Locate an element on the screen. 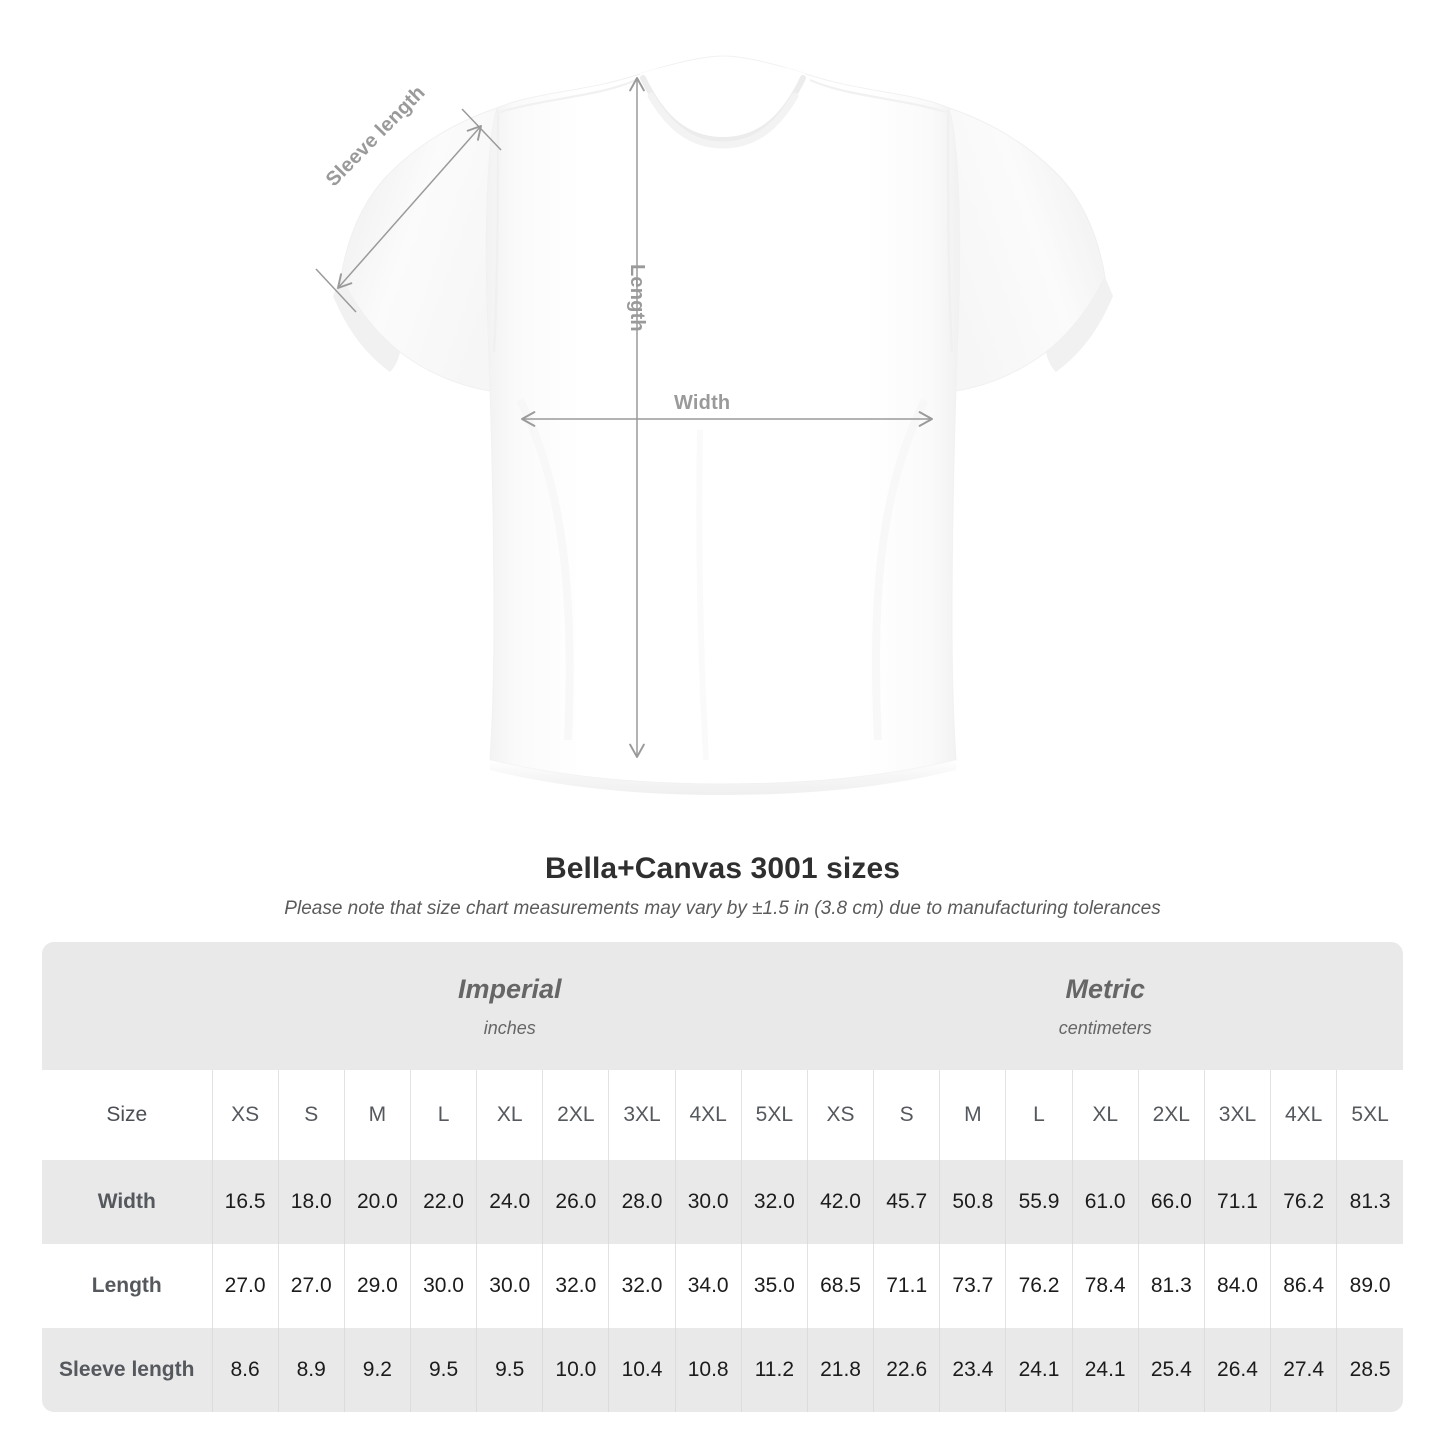 Image resolution: width=1445 pixels, height=1445 pixels. cell-value: 35.0 is located at coordinates (774, 1286).